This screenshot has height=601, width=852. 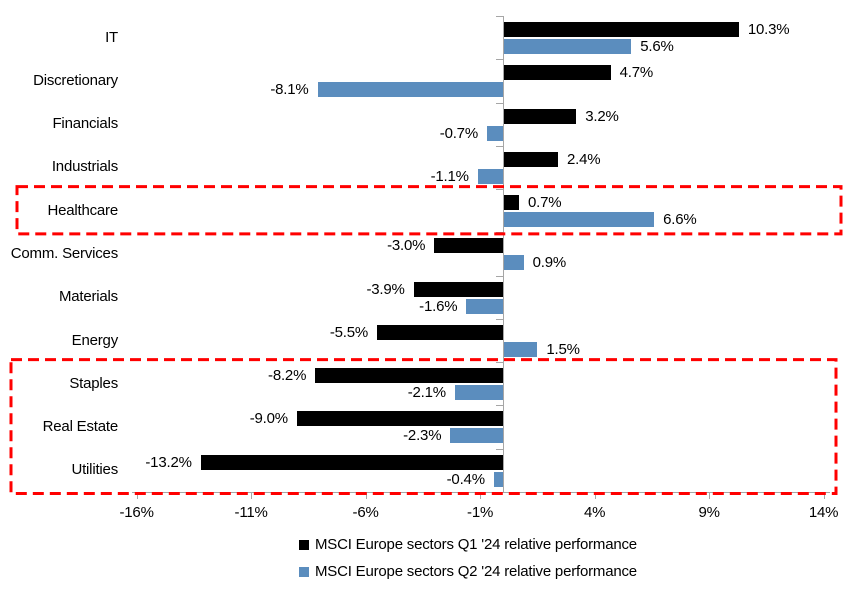 I want to click on value-label-q2-healthcare: 6.6%, so click(x=680, y=220).